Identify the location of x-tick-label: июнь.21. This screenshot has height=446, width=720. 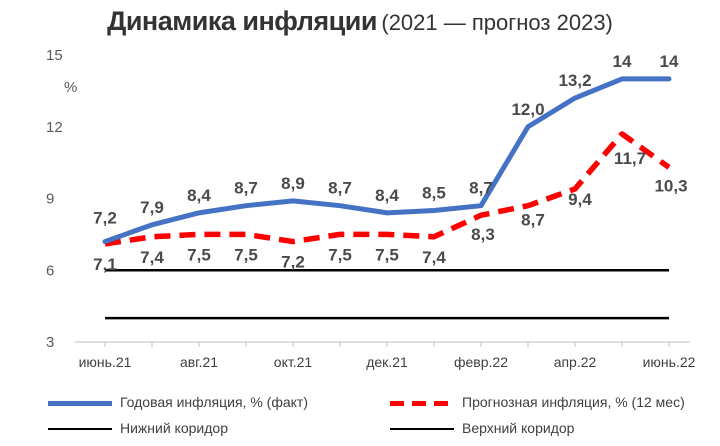
(105, 362).